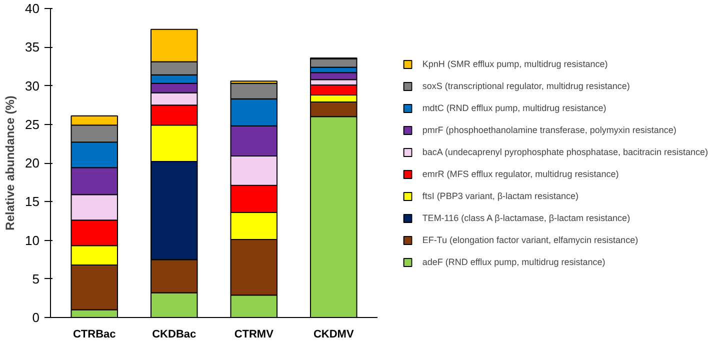 The height and width of the screenshot is (343, 708). Describe the element at coordinates (565, 151) in the screenshot. I see `legend-label: bacA (undecaprenyl pyrophosphate phosphatase, bacitracin resistance)` at that location.